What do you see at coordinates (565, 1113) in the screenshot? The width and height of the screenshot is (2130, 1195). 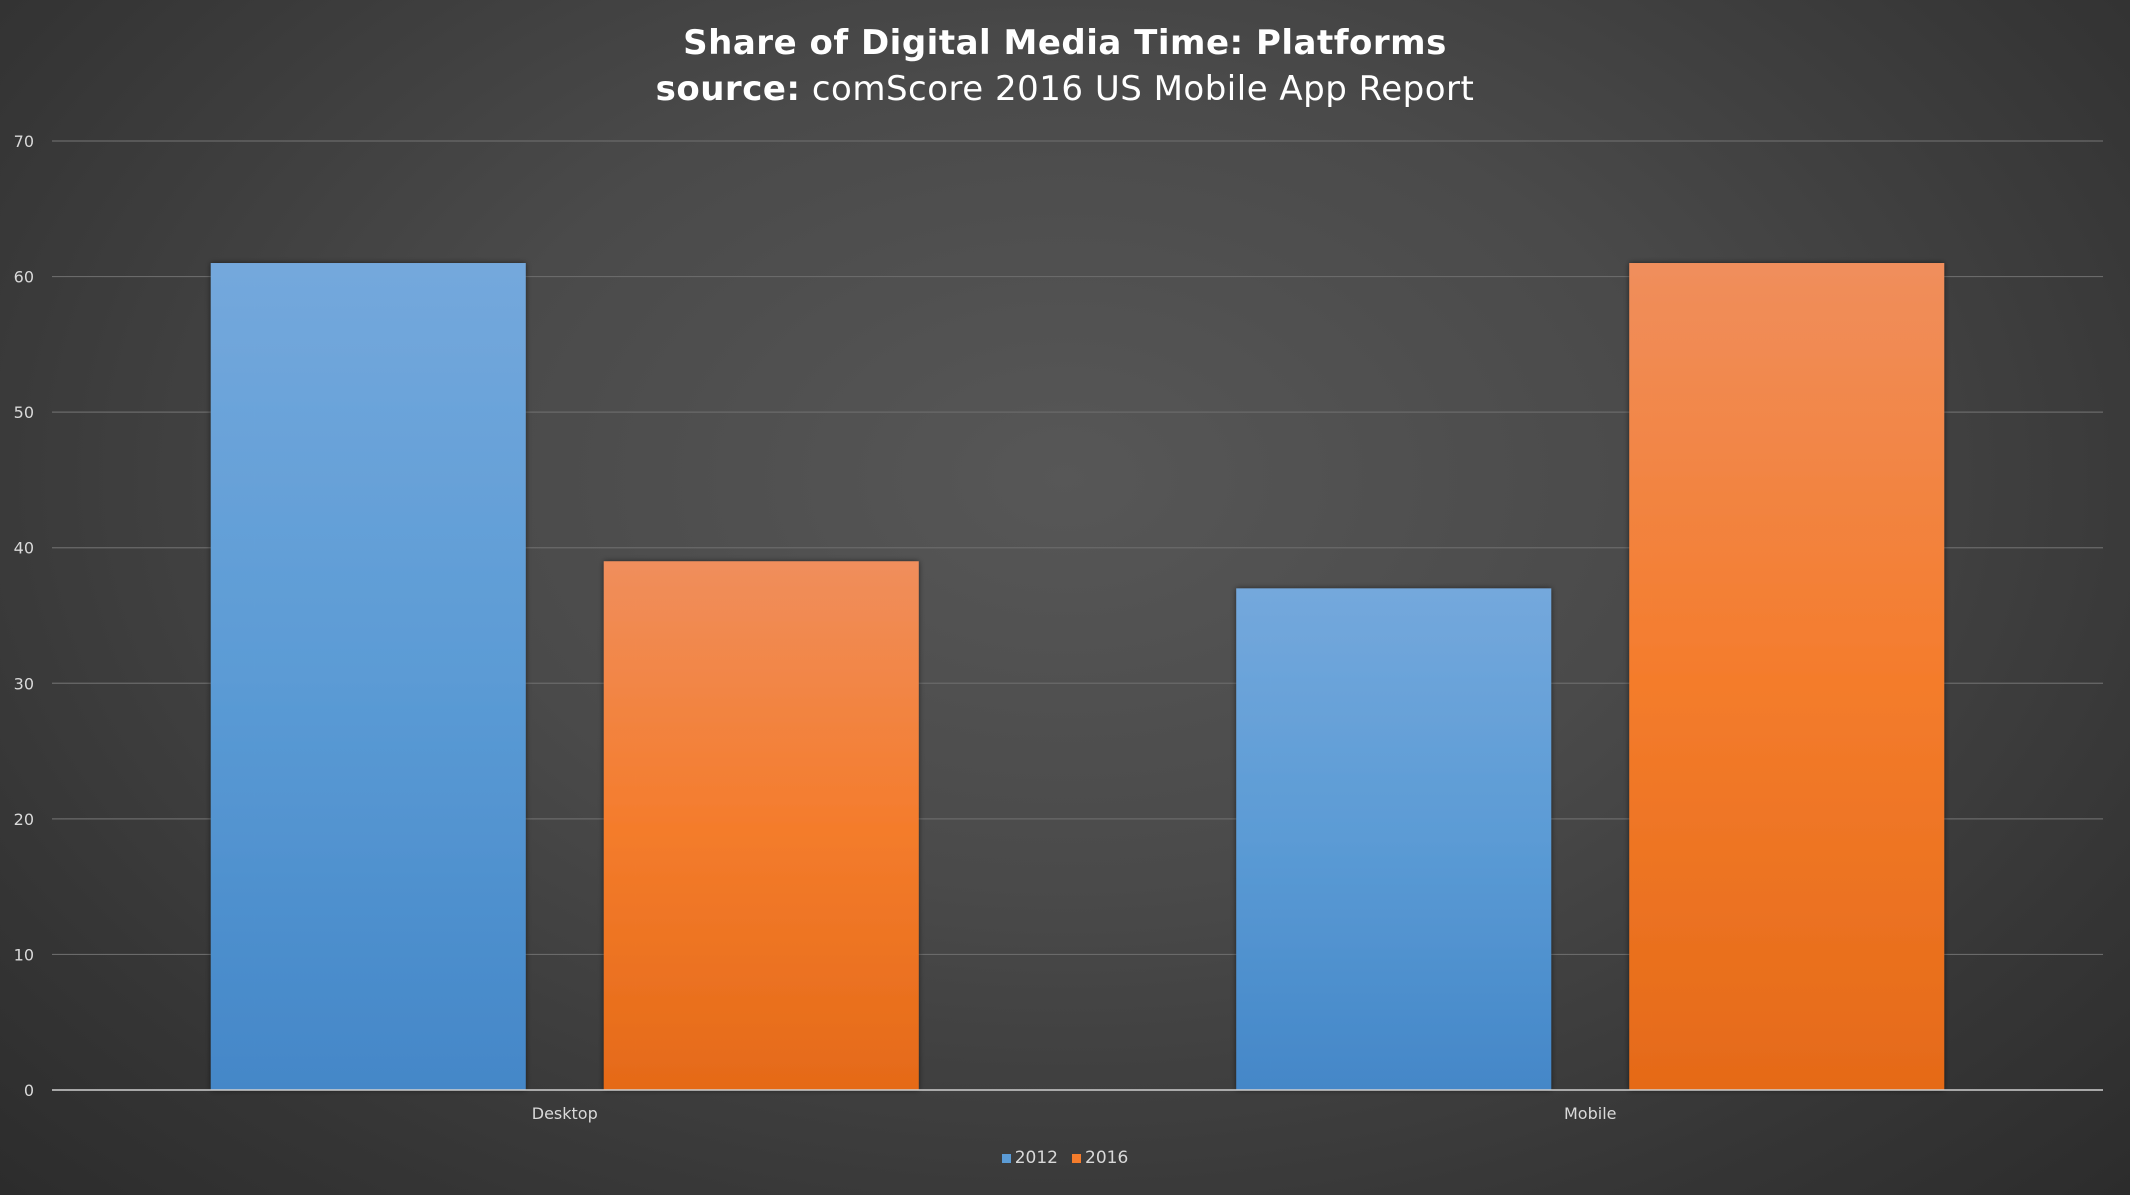 I see `x-category-label: Desktop` at bounding box center [565, 1113].